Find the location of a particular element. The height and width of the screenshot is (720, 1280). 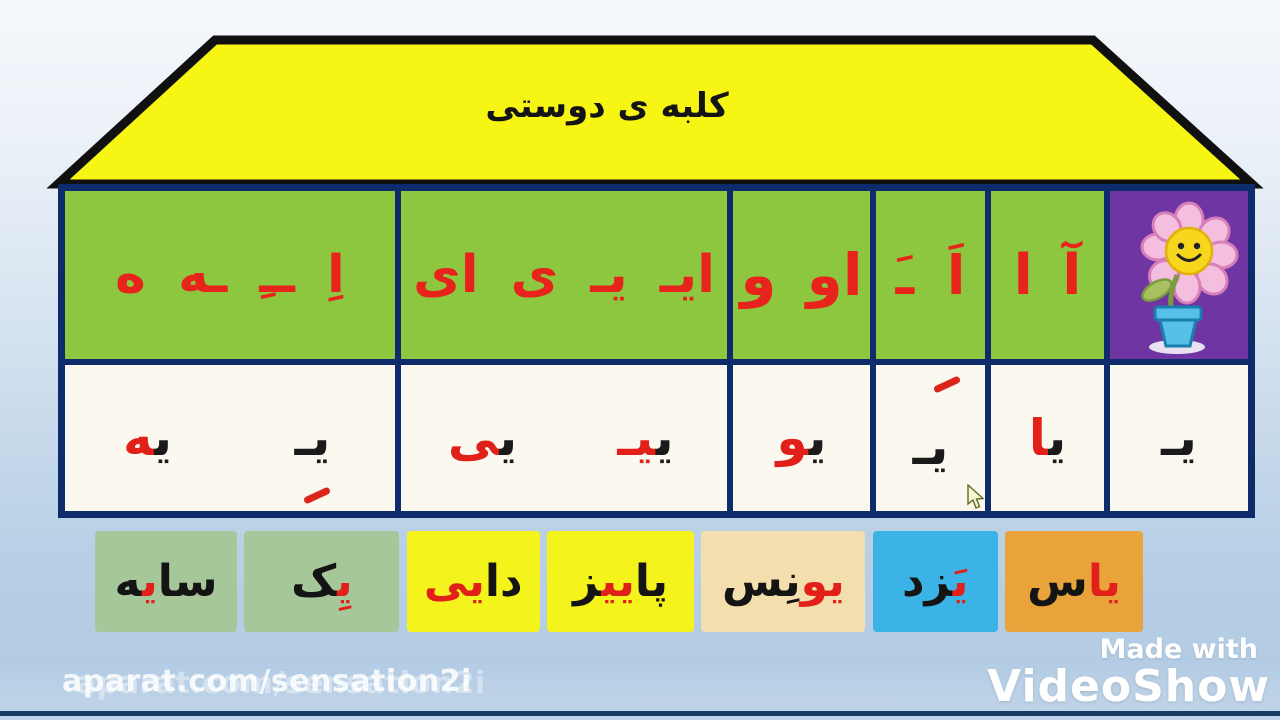

body-cell-u-sound: ی‍‍و is located at coordinates (801, 438).